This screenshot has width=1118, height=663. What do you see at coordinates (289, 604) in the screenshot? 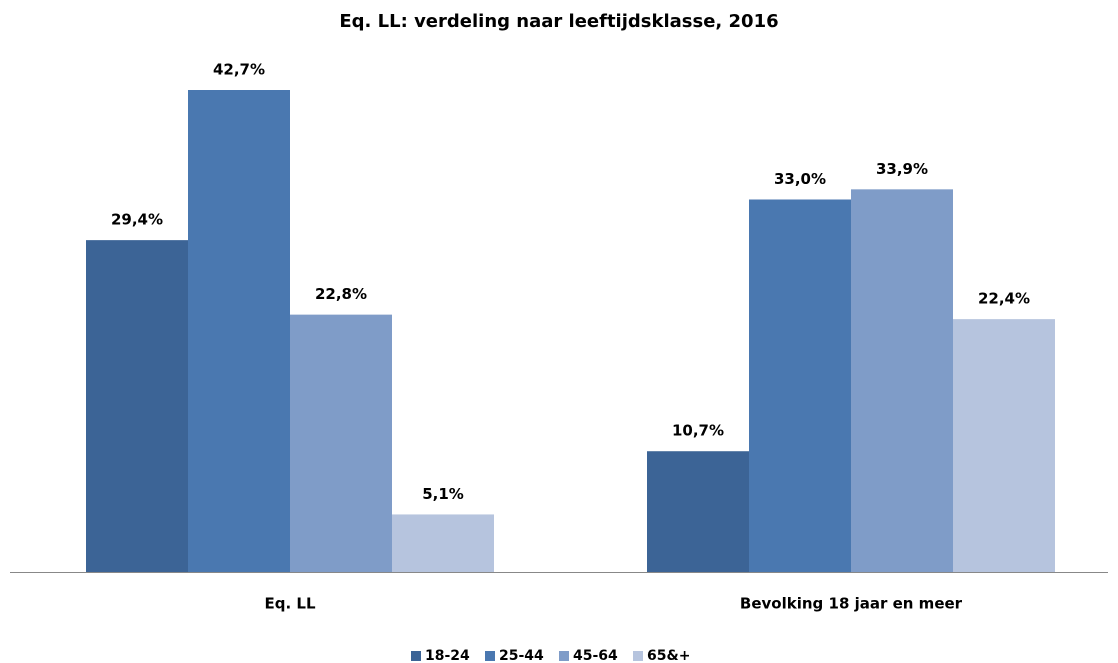
I see `x-tick-label: Eq. LL` at bounding box center [289, 604].